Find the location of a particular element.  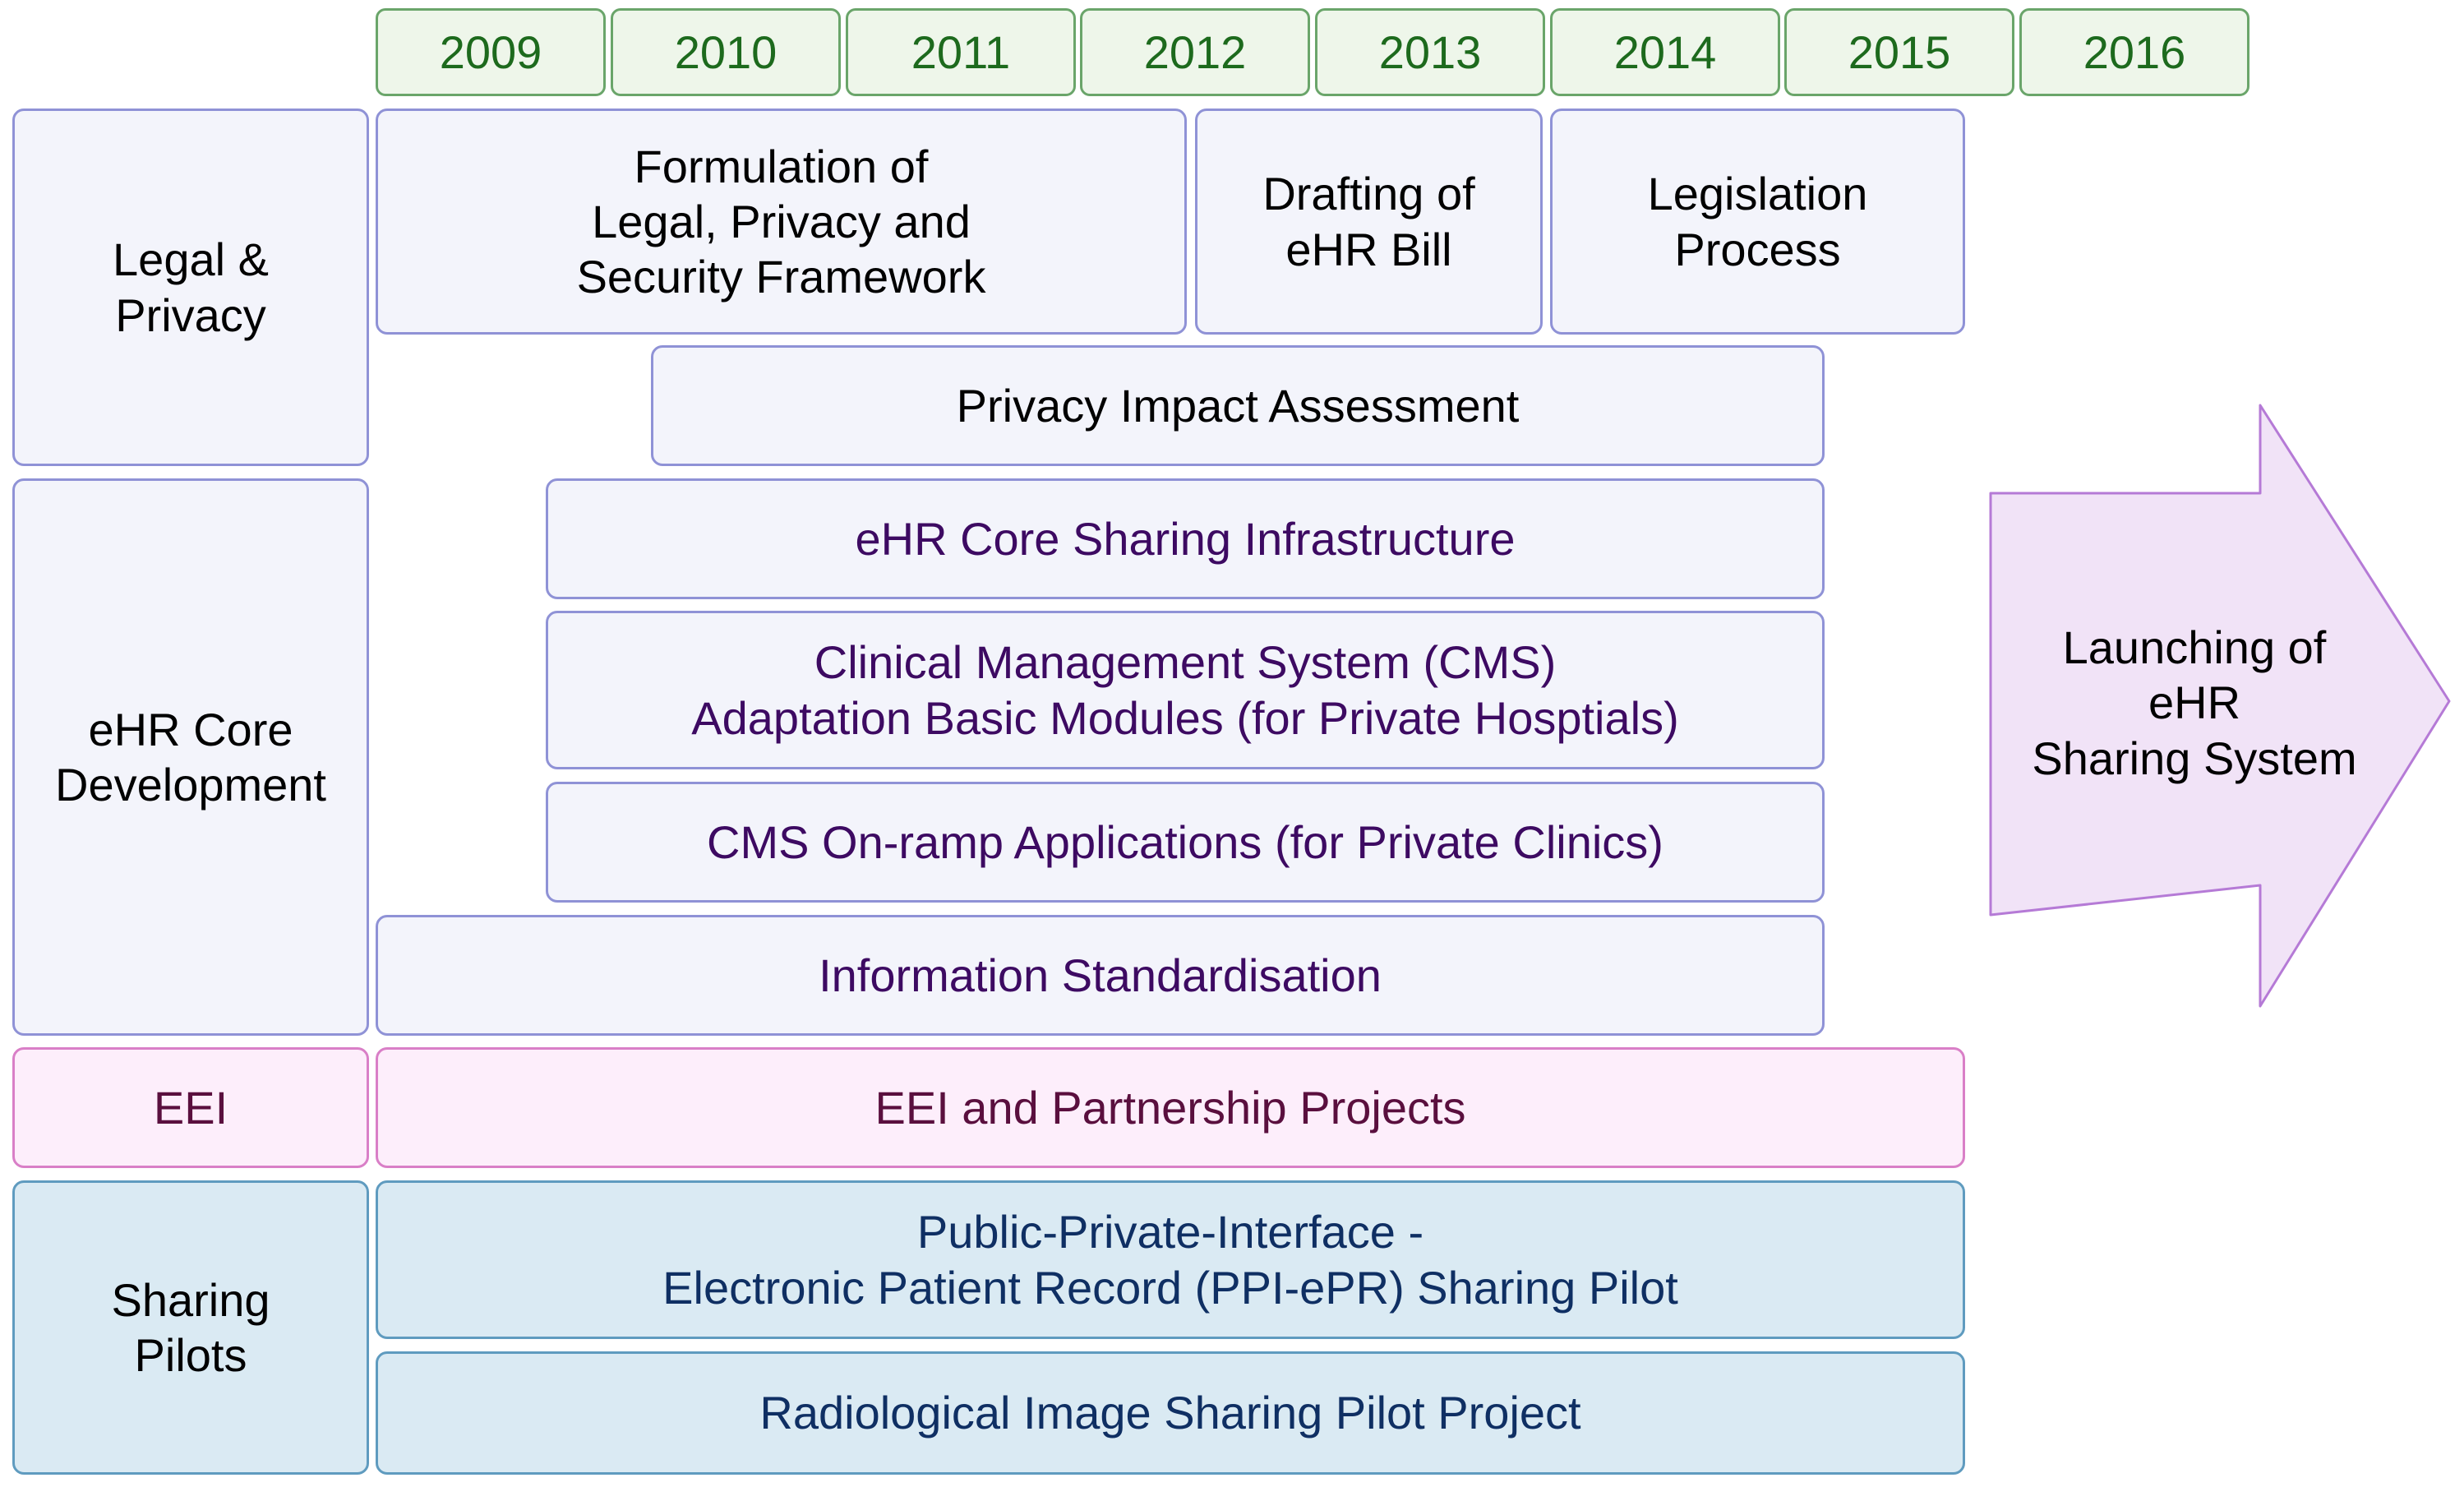

category-sharing-pilots: Sharing Pilots is located at coordinates (190, 1328).